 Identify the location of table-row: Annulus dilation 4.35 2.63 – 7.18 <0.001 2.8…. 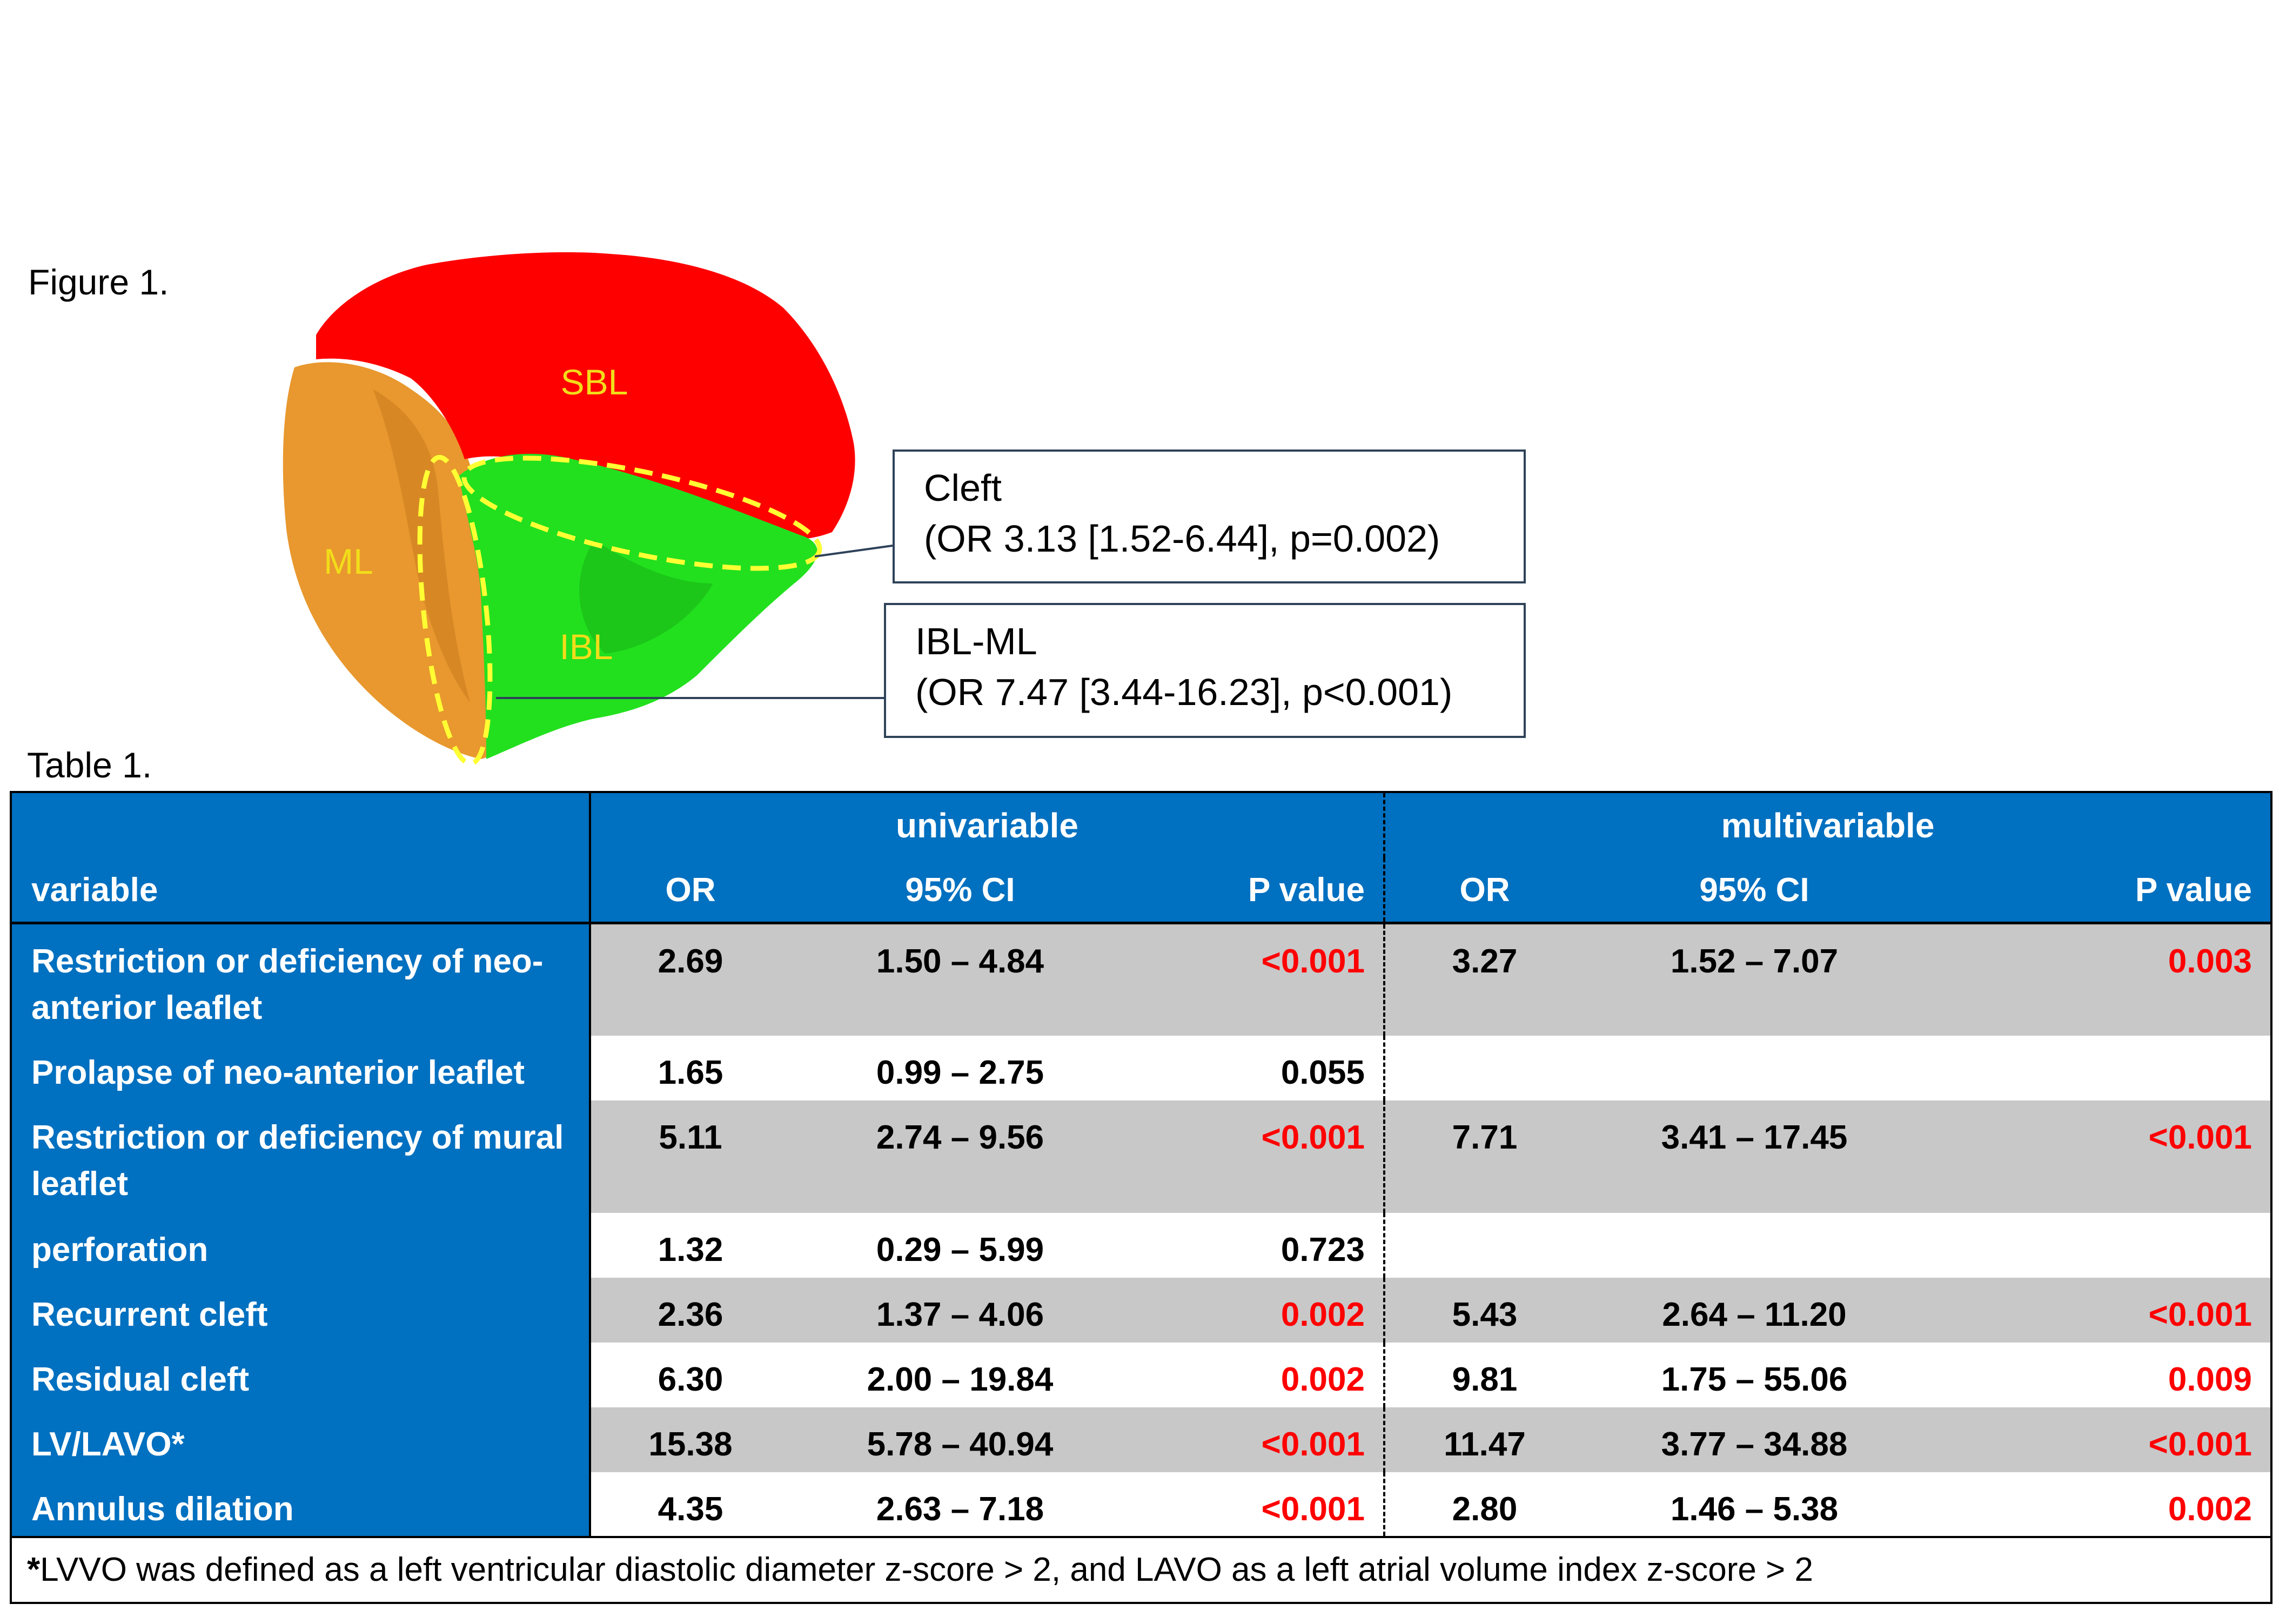
(1141, 1504).